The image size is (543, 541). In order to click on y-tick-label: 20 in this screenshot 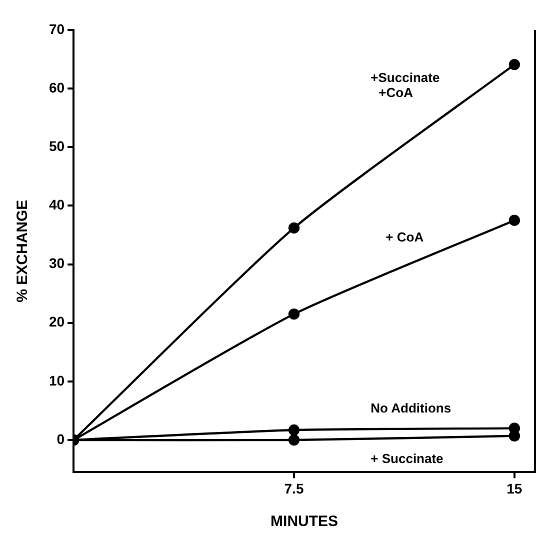, I will do `click(56, 322)`.